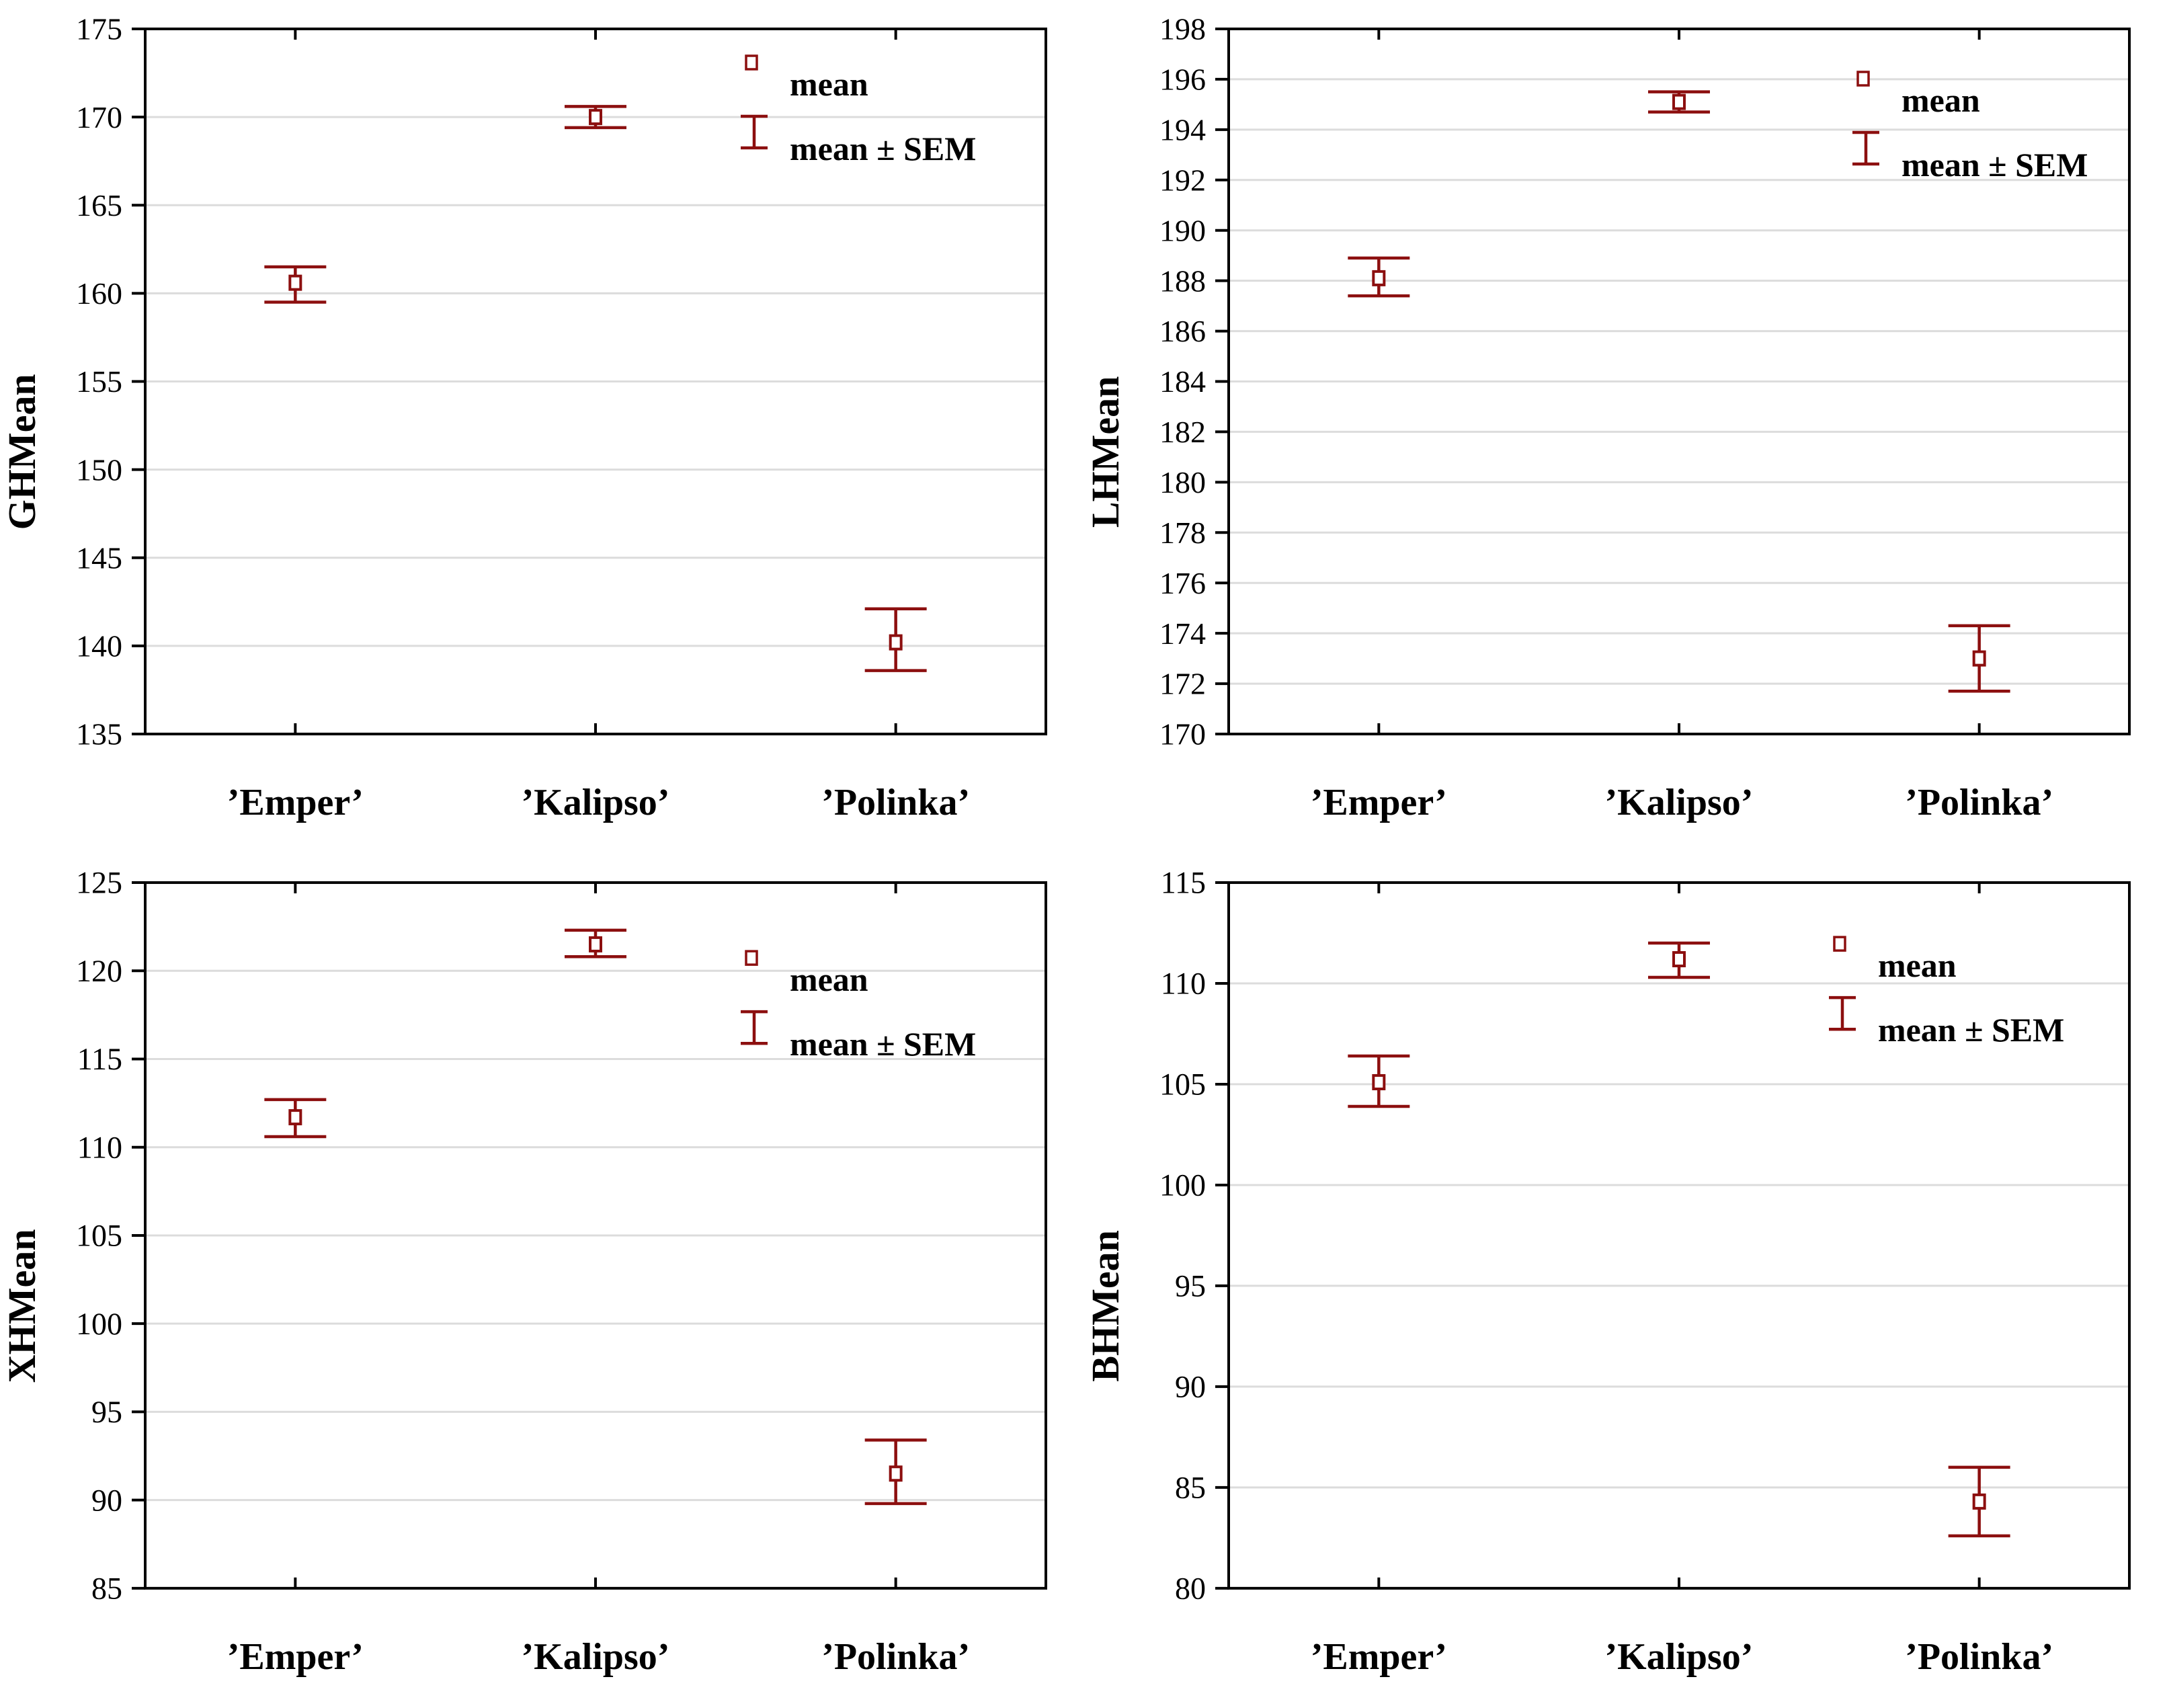  What do you see at coordinates (99, 557) in the screenshot?
I see `y-axis-tick-label: 145` at bounding box center [99, 557].